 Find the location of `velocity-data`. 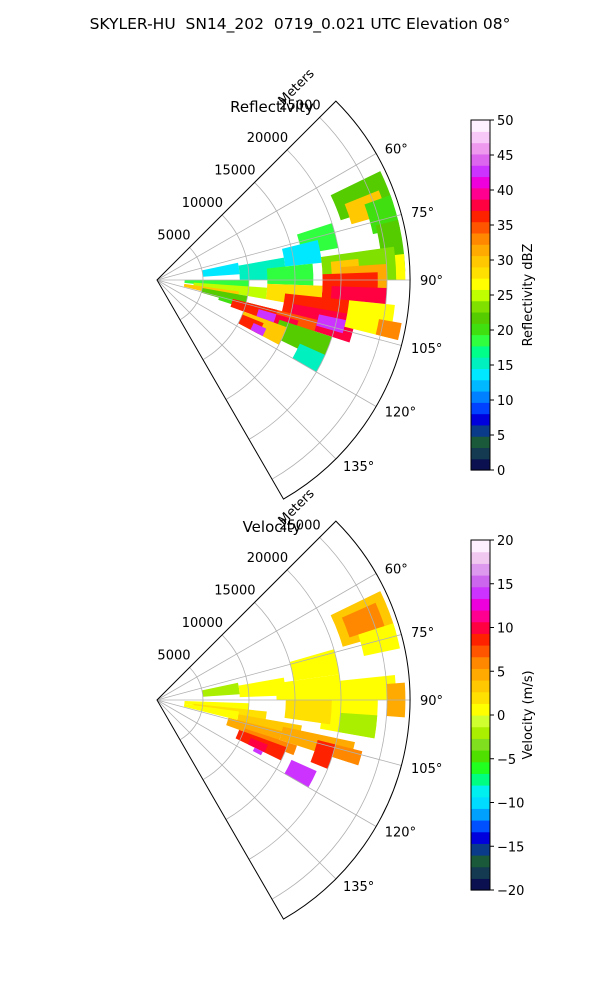

velocity-data is located at coordinates (294, 689).